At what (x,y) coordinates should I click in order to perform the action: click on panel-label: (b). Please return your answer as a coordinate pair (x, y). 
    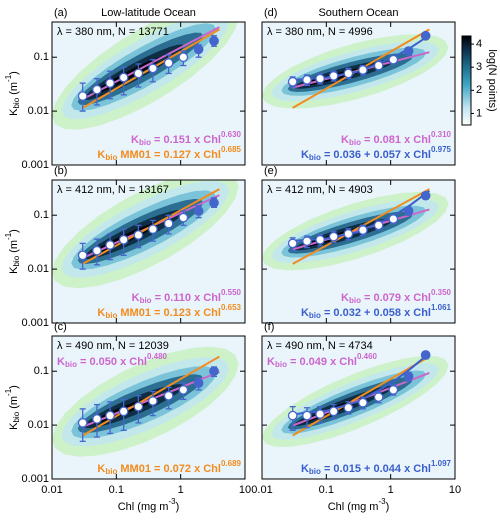
    Looking at the image, I should click on (60, 171).